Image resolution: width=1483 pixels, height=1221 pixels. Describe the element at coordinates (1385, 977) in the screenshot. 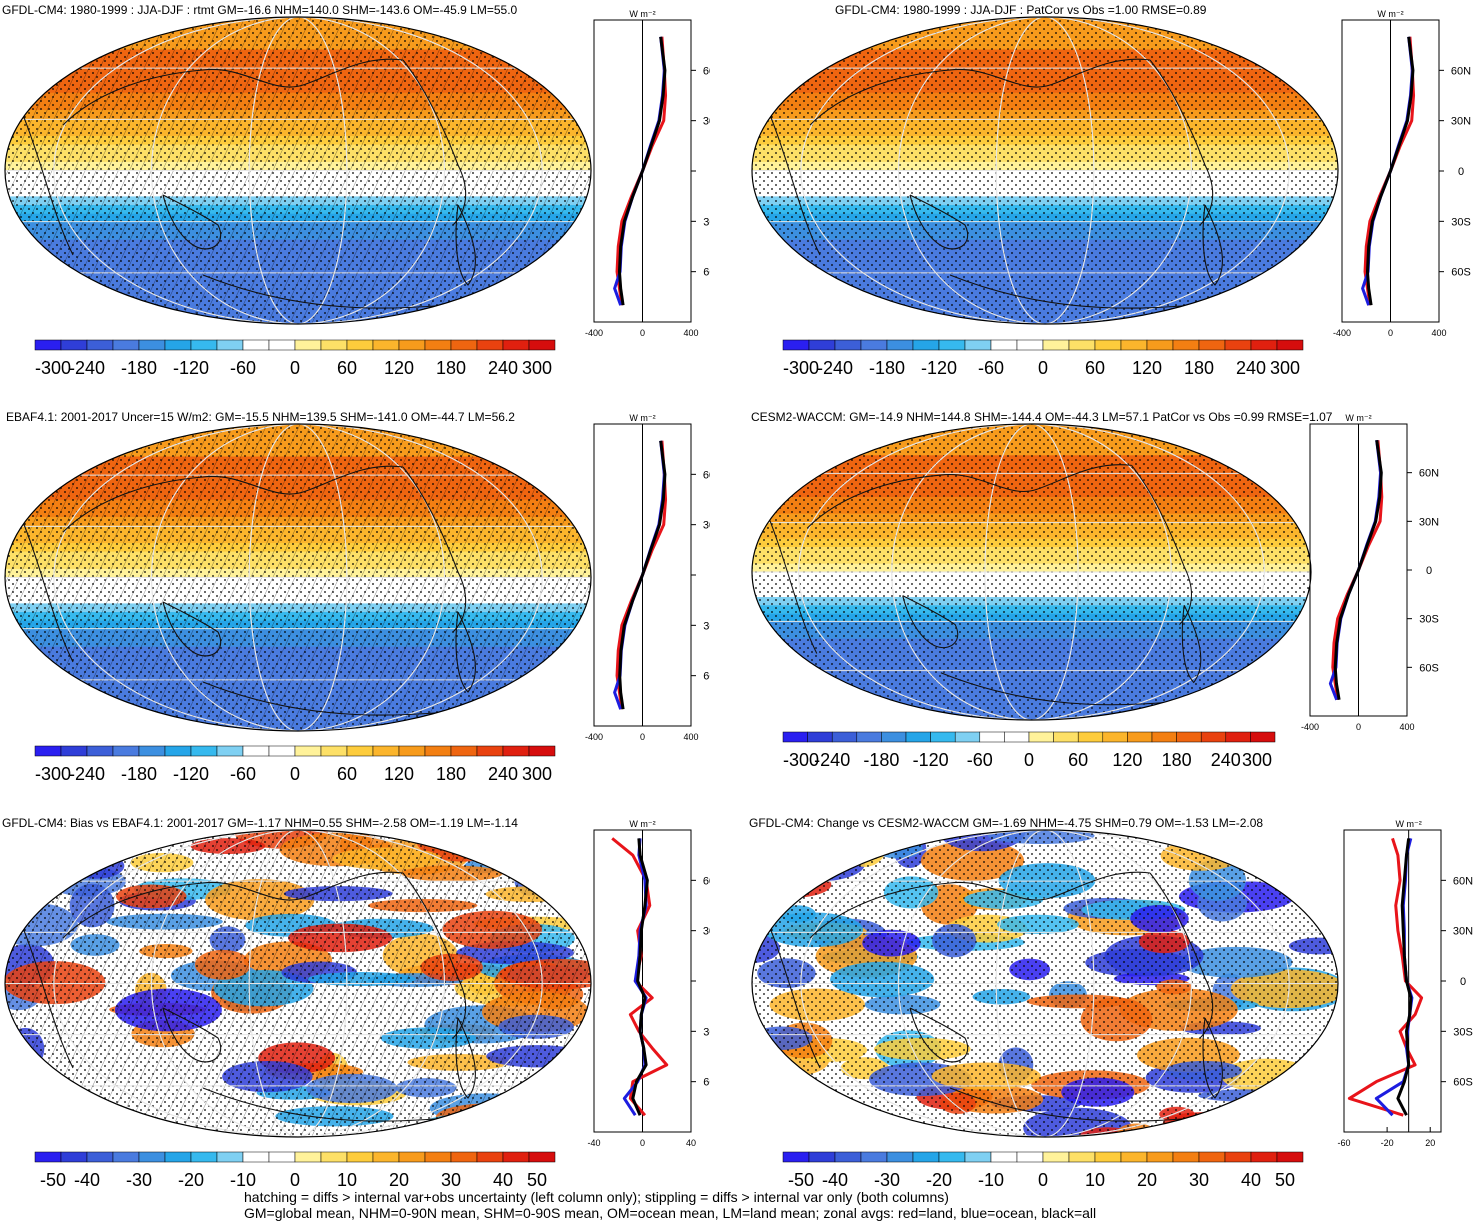

I see `zonal-land-line` at that location.